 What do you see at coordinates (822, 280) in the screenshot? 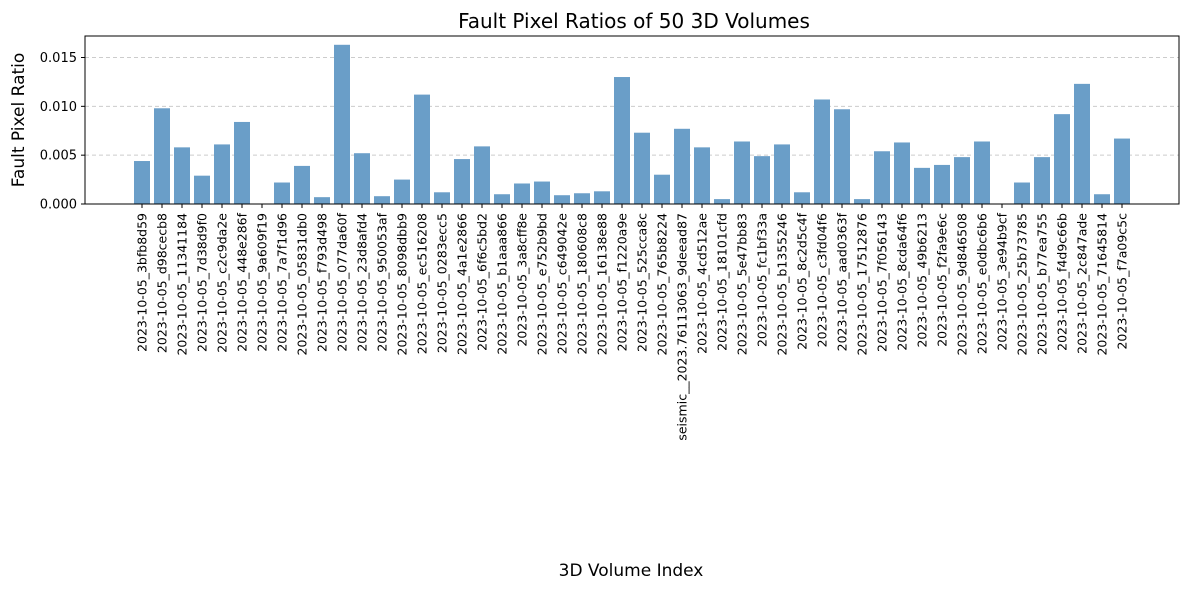
I see `x-tick-label: 2023-10-05_c3fd04f6` at bounding box center [822, 280].